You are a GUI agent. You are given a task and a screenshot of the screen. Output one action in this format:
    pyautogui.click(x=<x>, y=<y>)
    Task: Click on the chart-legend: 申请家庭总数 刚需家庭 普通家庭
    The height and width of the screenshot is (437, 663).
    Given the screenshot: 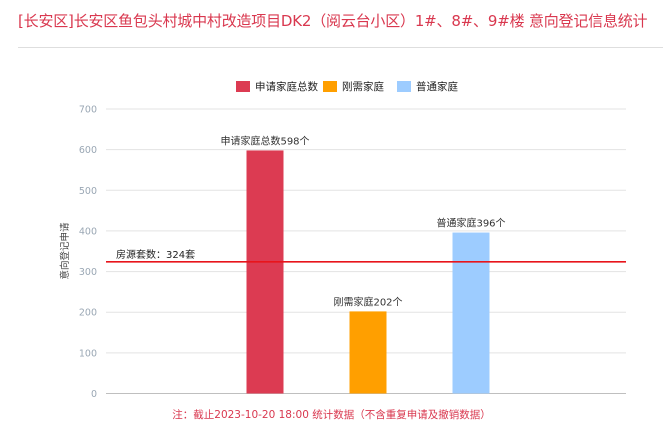 What is the action you would take?
    pyautogui.click(x=331, y=87)
    